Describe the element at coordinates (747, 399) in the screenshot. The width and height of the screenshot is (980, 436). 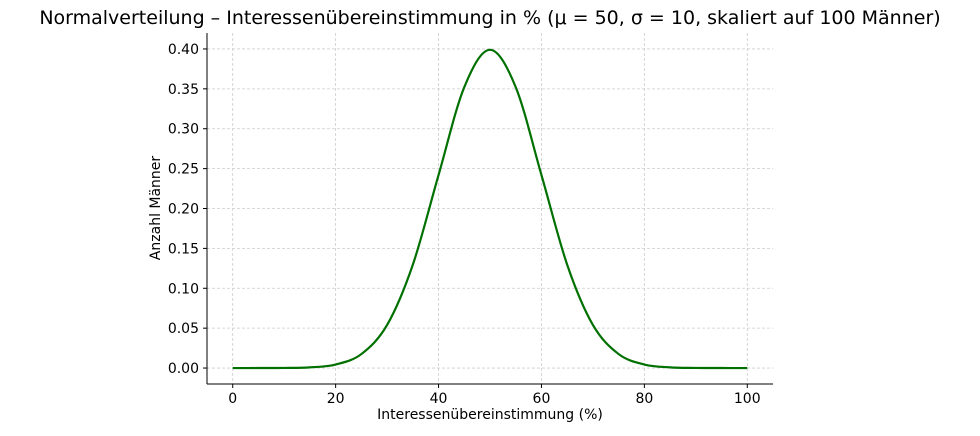
I see `x-tick-label: 100` at that location.